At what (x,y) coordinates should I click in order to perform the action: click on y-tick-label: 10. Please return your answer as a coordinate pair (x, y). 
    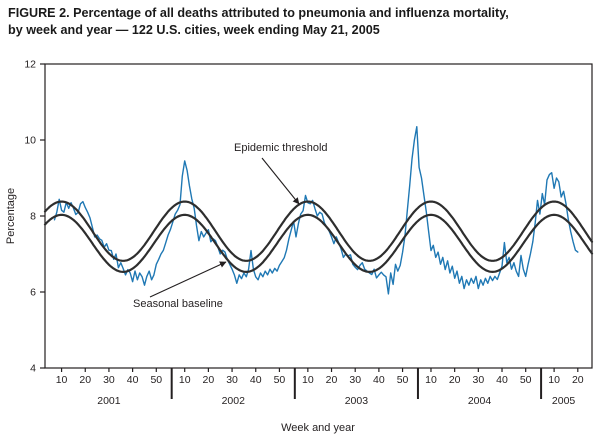
    Looking at the image, I should click on (30, 141).